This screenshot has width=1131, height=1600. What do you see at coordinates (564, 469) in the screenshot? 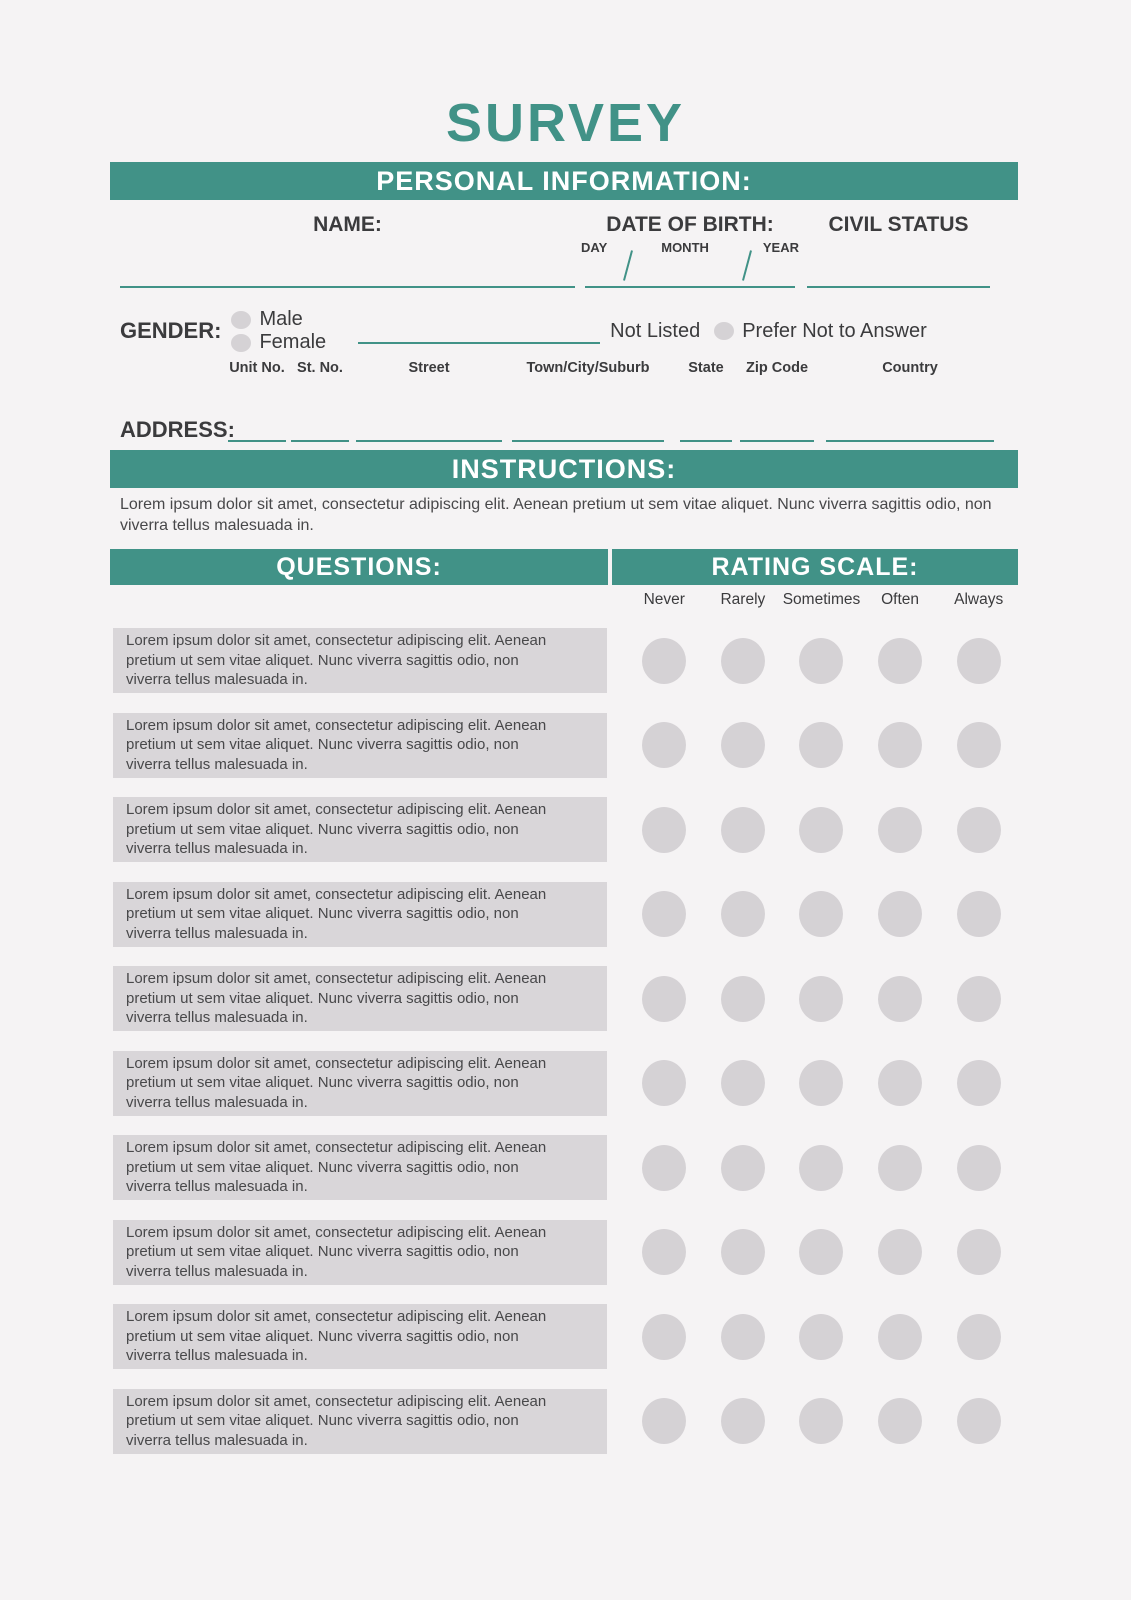
I see `instructions-header: INSTRUCTIONS:` at bounding box center [564, 469].